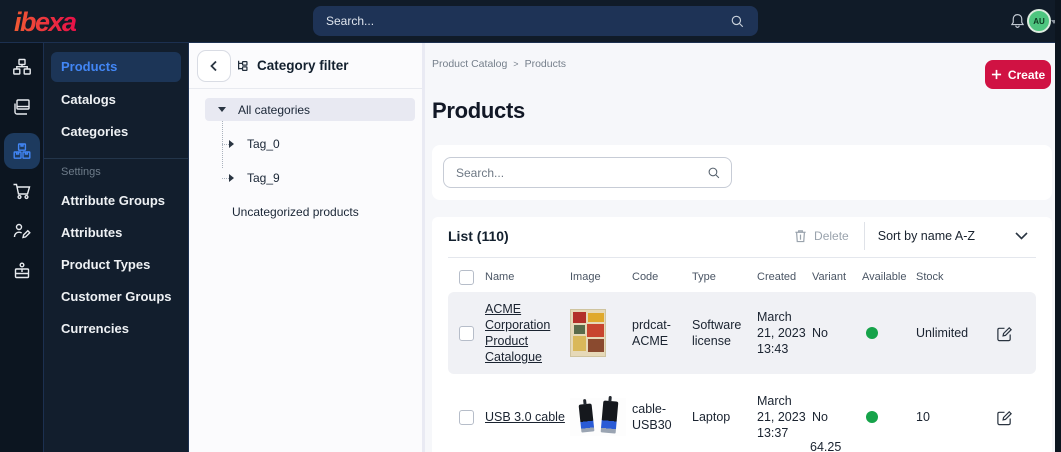  What do you see at coordinates (996, 74) in the screenshot?
I see `plus-icon` at bounding box center [996, 74].